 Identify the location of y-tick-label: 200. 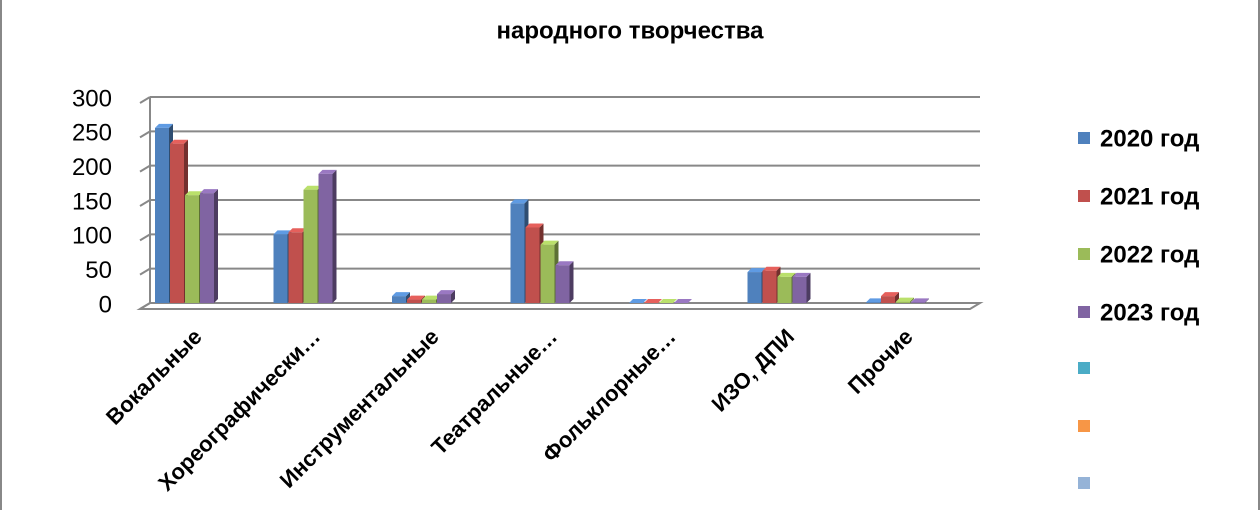
(92, 167).